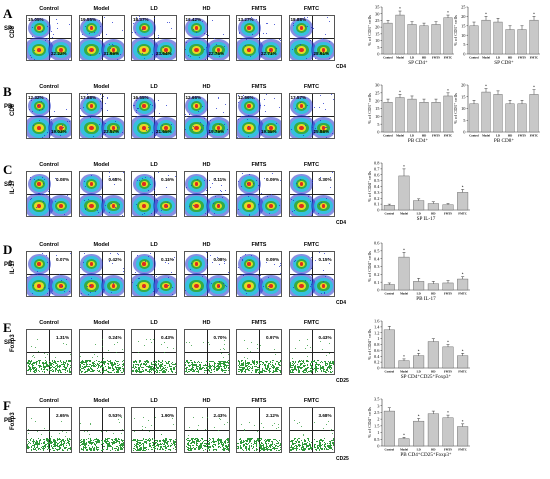 The height and width of the screenshot is (479, 550). Describe the element at coordinates (388, 136) in the screenshot. I see `x-tick-label: Control` at that location.